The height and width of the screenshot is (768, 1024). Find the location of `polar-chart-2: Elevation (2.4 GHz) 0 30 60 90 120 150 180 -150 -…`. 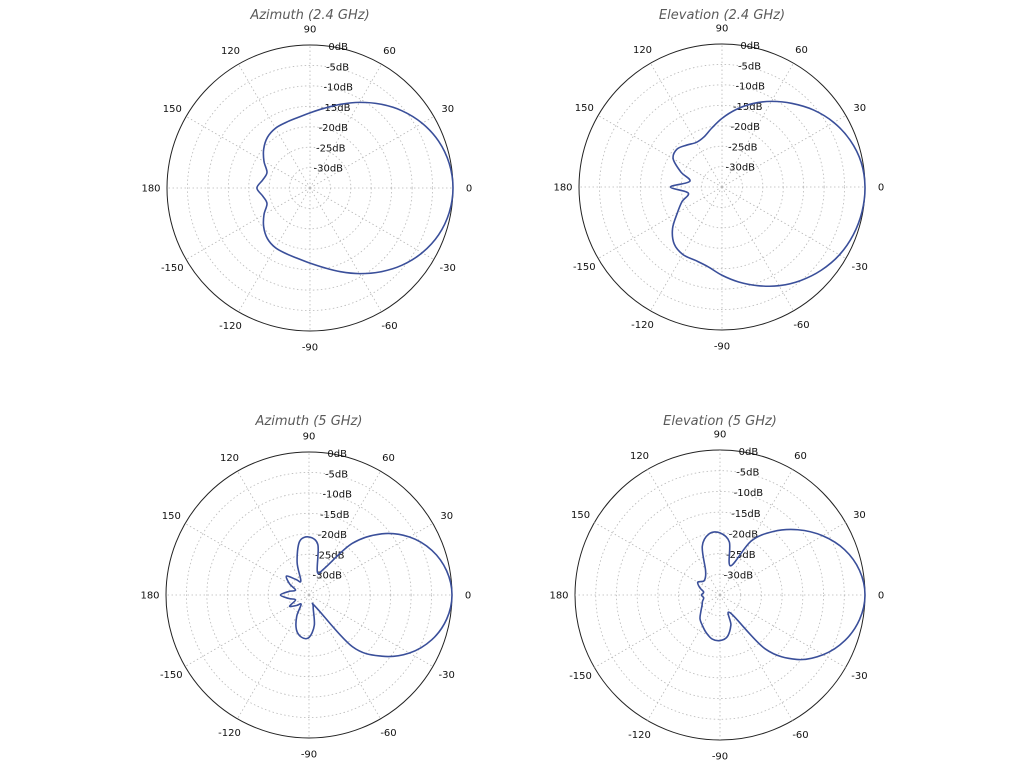

polar-chart-2: Elevation (2.4 GHz) 0 30 60 90 120 150 180 -150 -… is located at coordinates (718, 180).